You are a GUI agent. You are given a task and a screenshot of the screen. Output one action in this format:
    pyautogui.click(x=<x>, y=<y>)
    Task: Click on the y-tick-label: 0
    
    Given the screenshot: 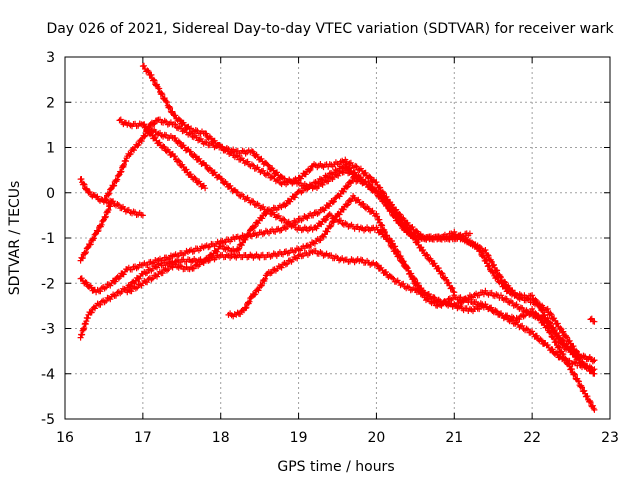 What is the action you would take?
    pyautogui.click(x=50, y=194)
    